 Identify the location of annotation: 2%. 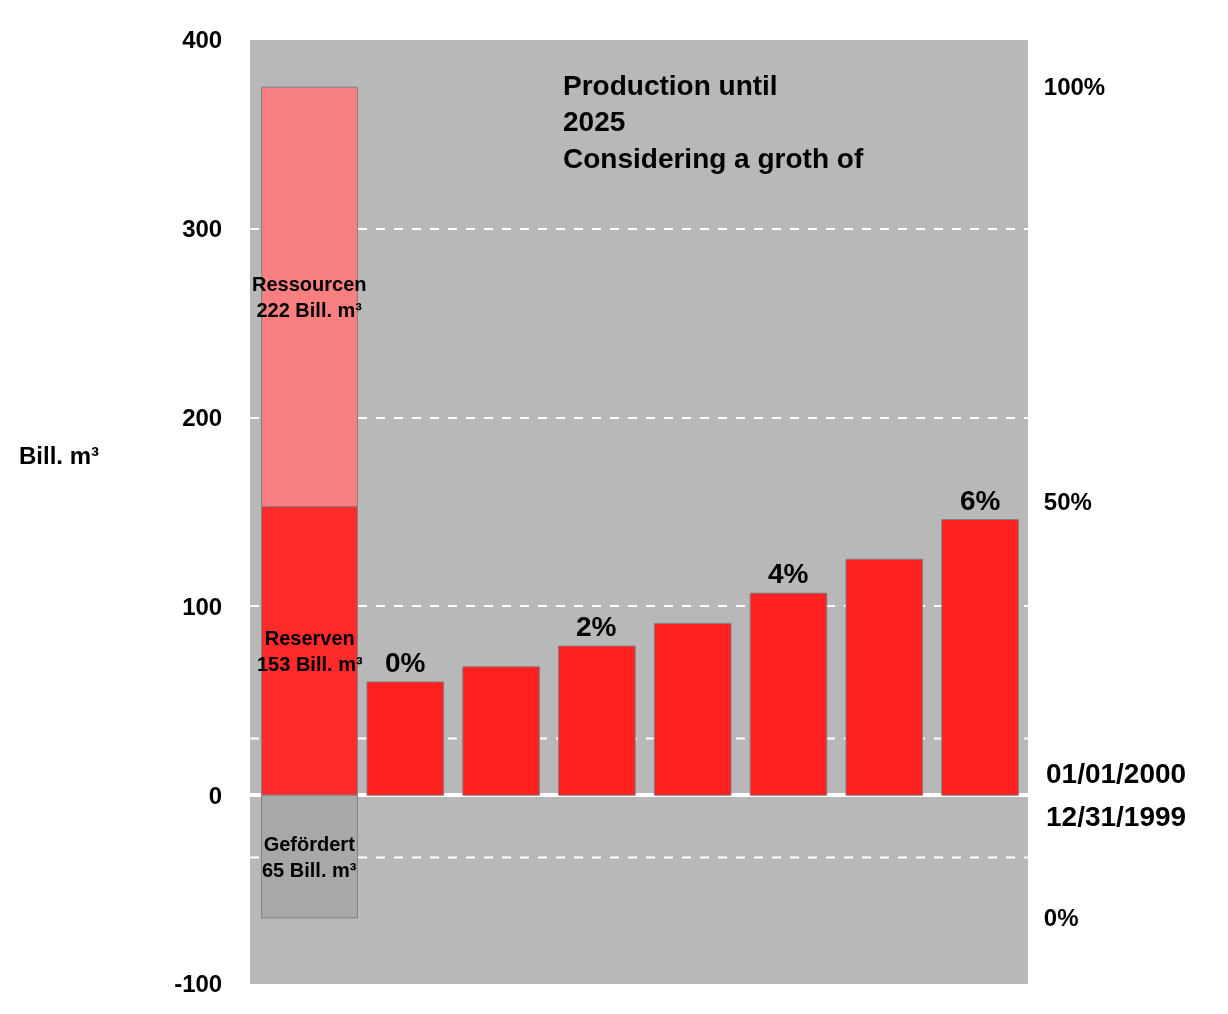
(596, 626).